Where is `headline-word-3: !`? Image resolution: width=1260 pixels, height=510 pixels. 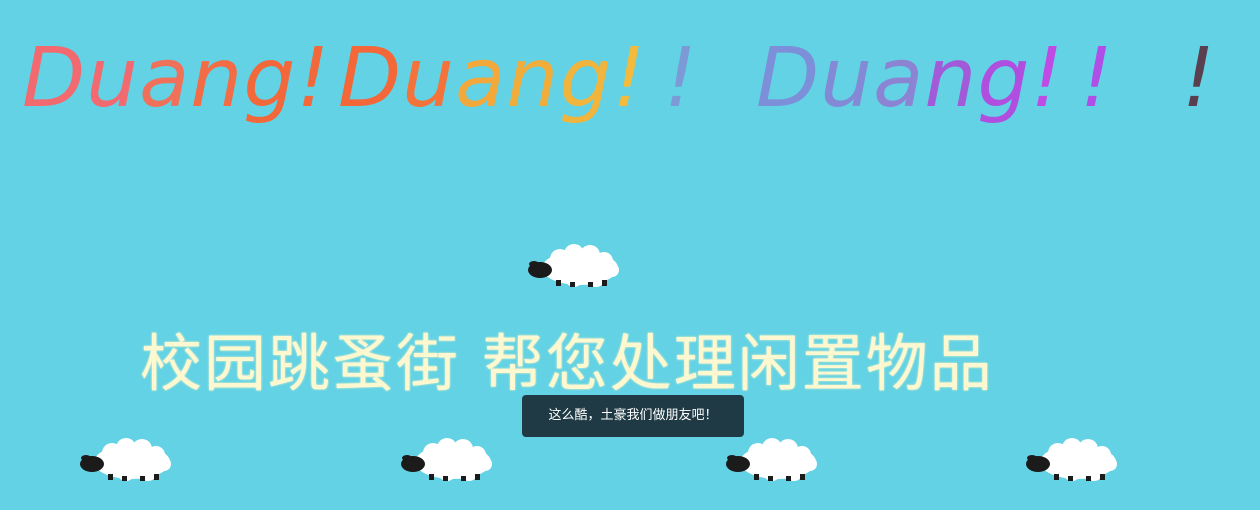 headline-word-3: ! is located at coordinates (681, 79).